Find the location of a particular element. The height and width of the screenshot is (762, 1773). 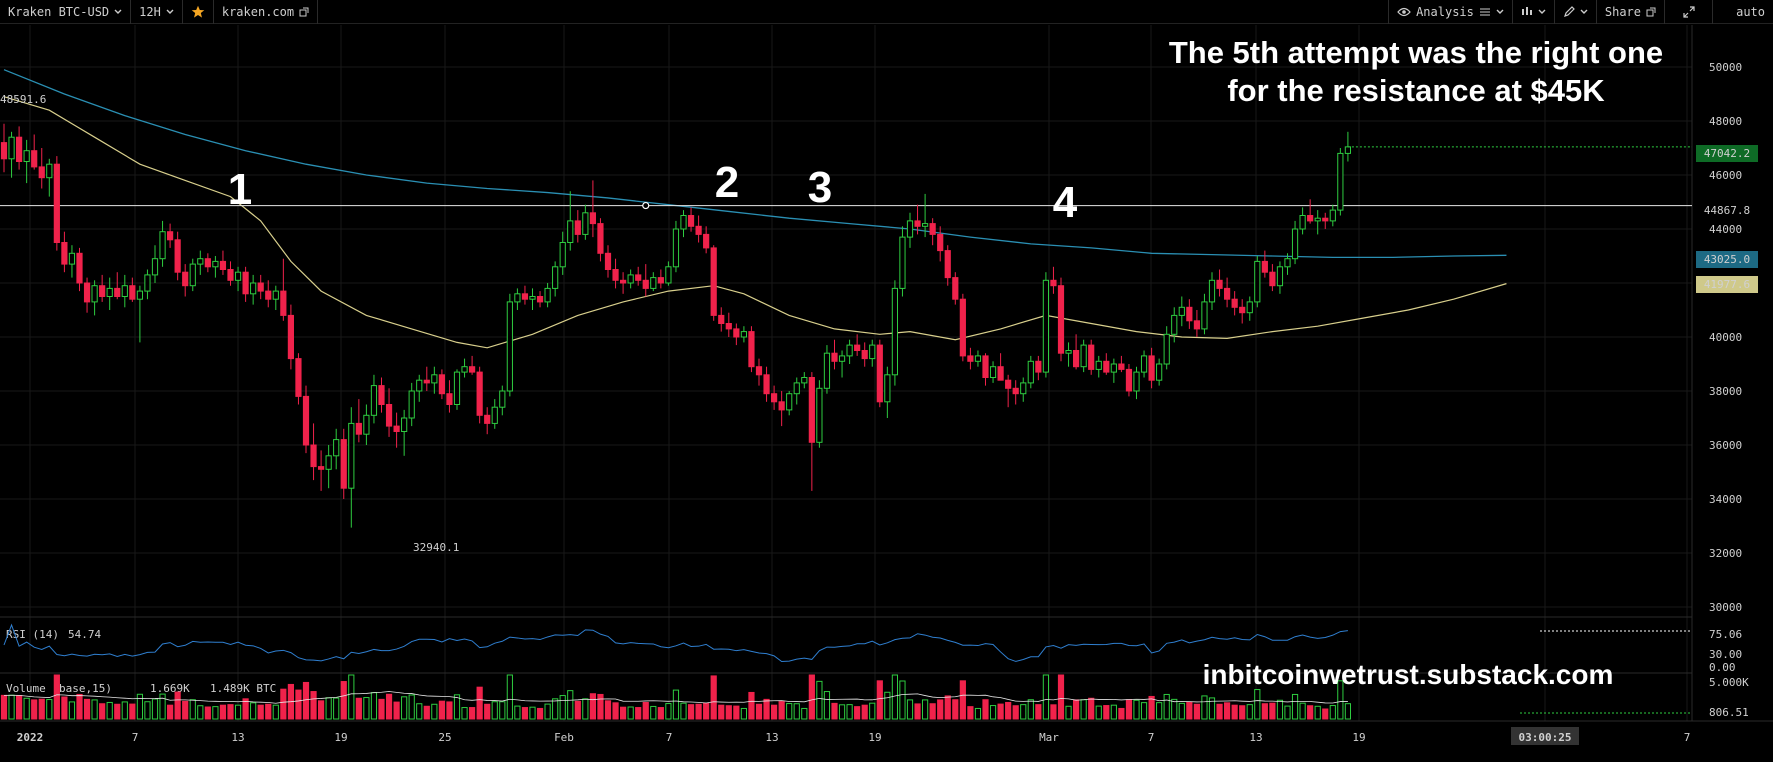

price-tick: 38000 is located at coordinates (1725, 391).